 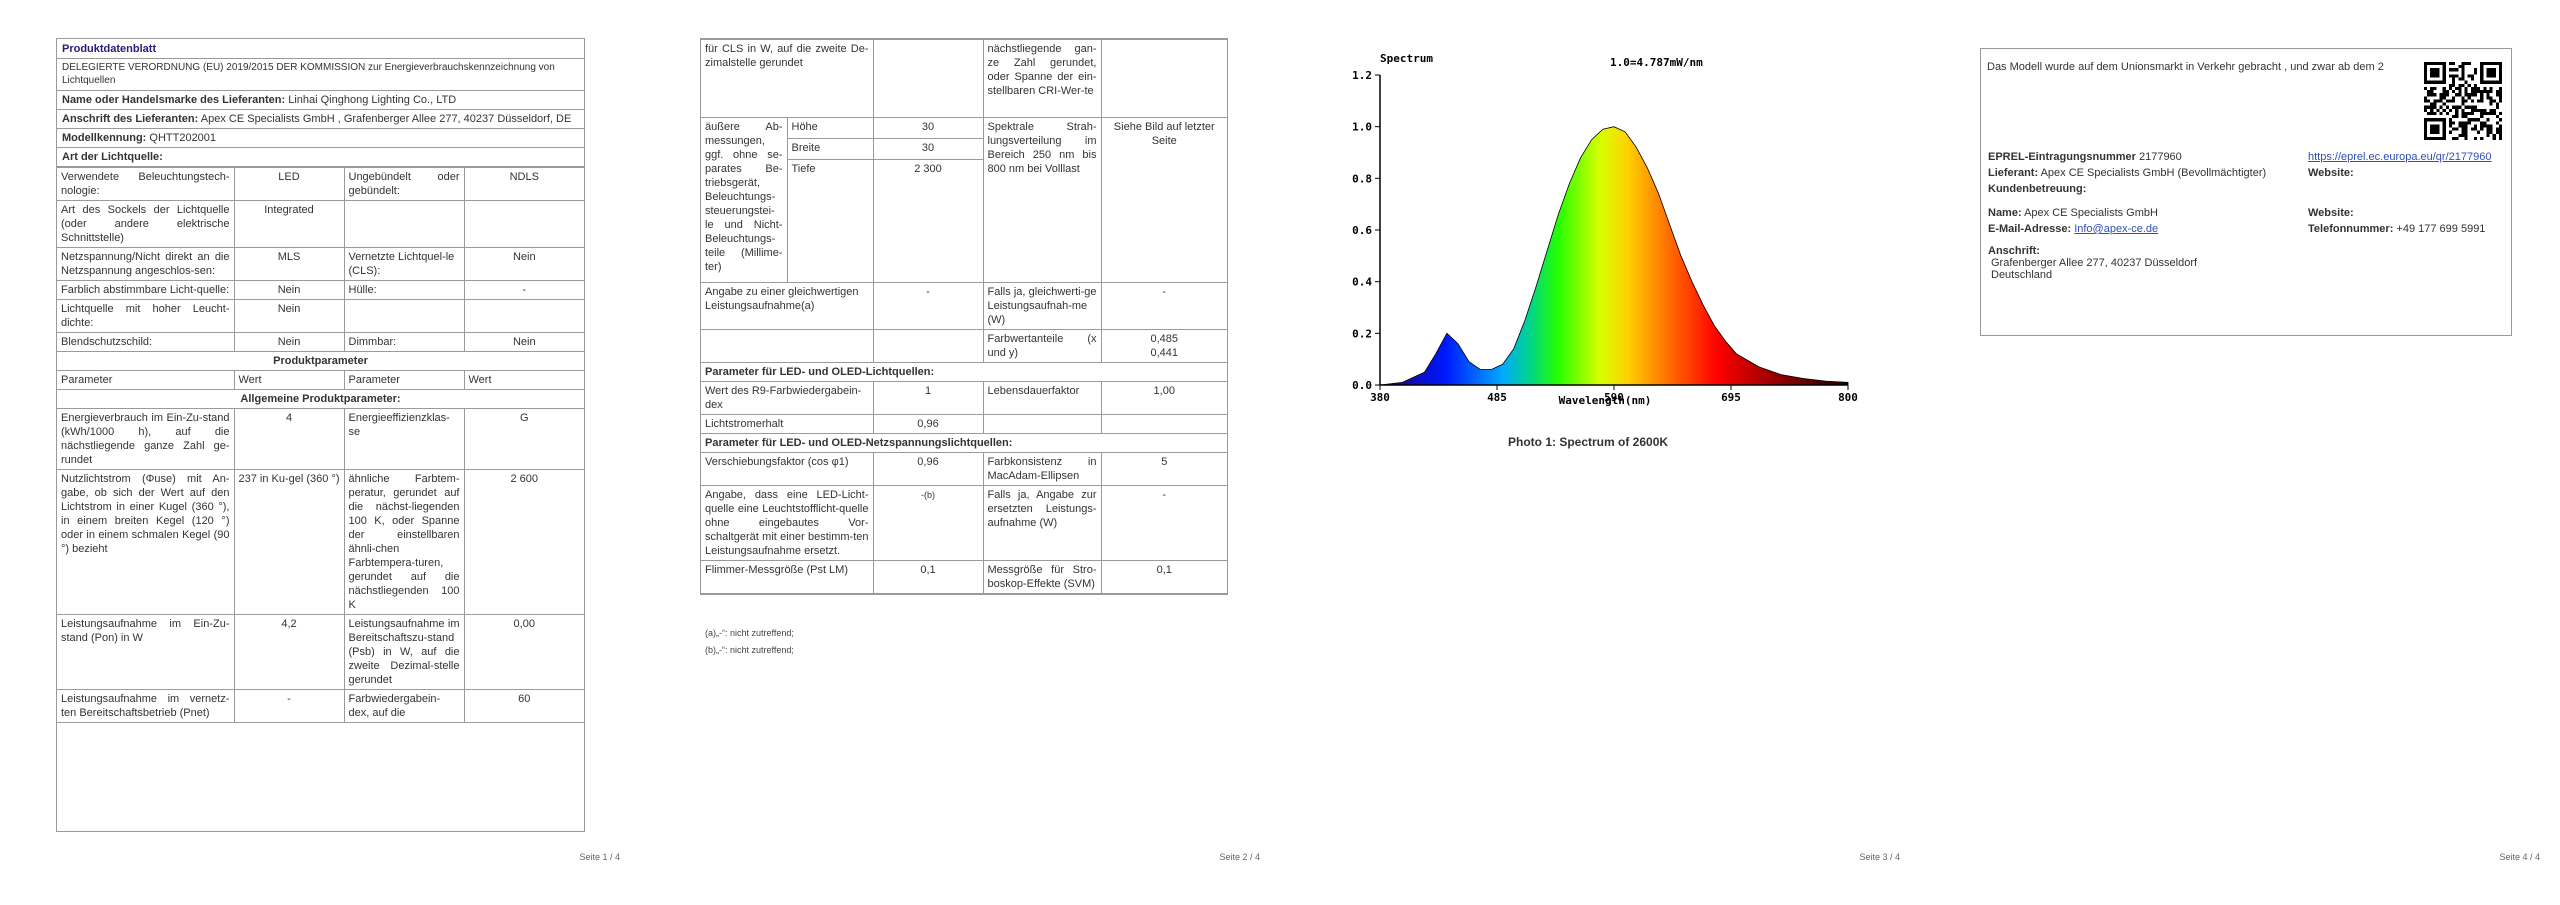 I want to click on x-tick-group: 380 485 590 695 800, so click(x=1614, y=394).